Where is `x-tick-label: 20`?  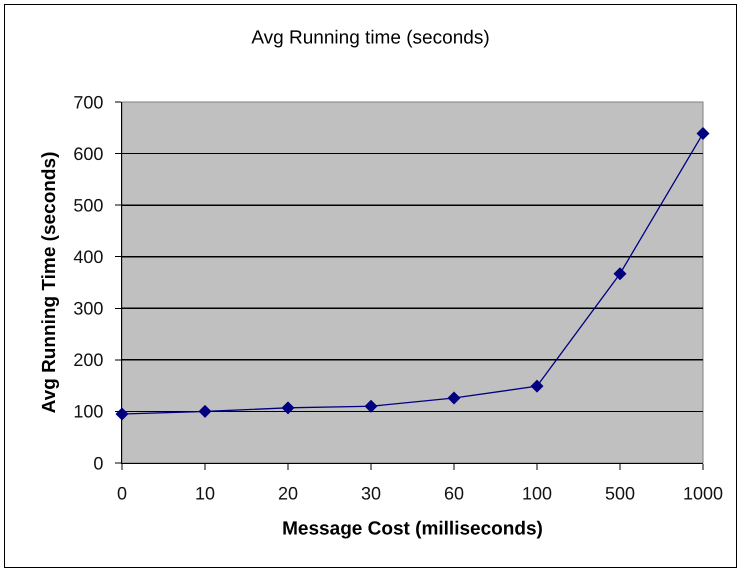
x-tick-label: 20 is located at coordinates (288, 494).